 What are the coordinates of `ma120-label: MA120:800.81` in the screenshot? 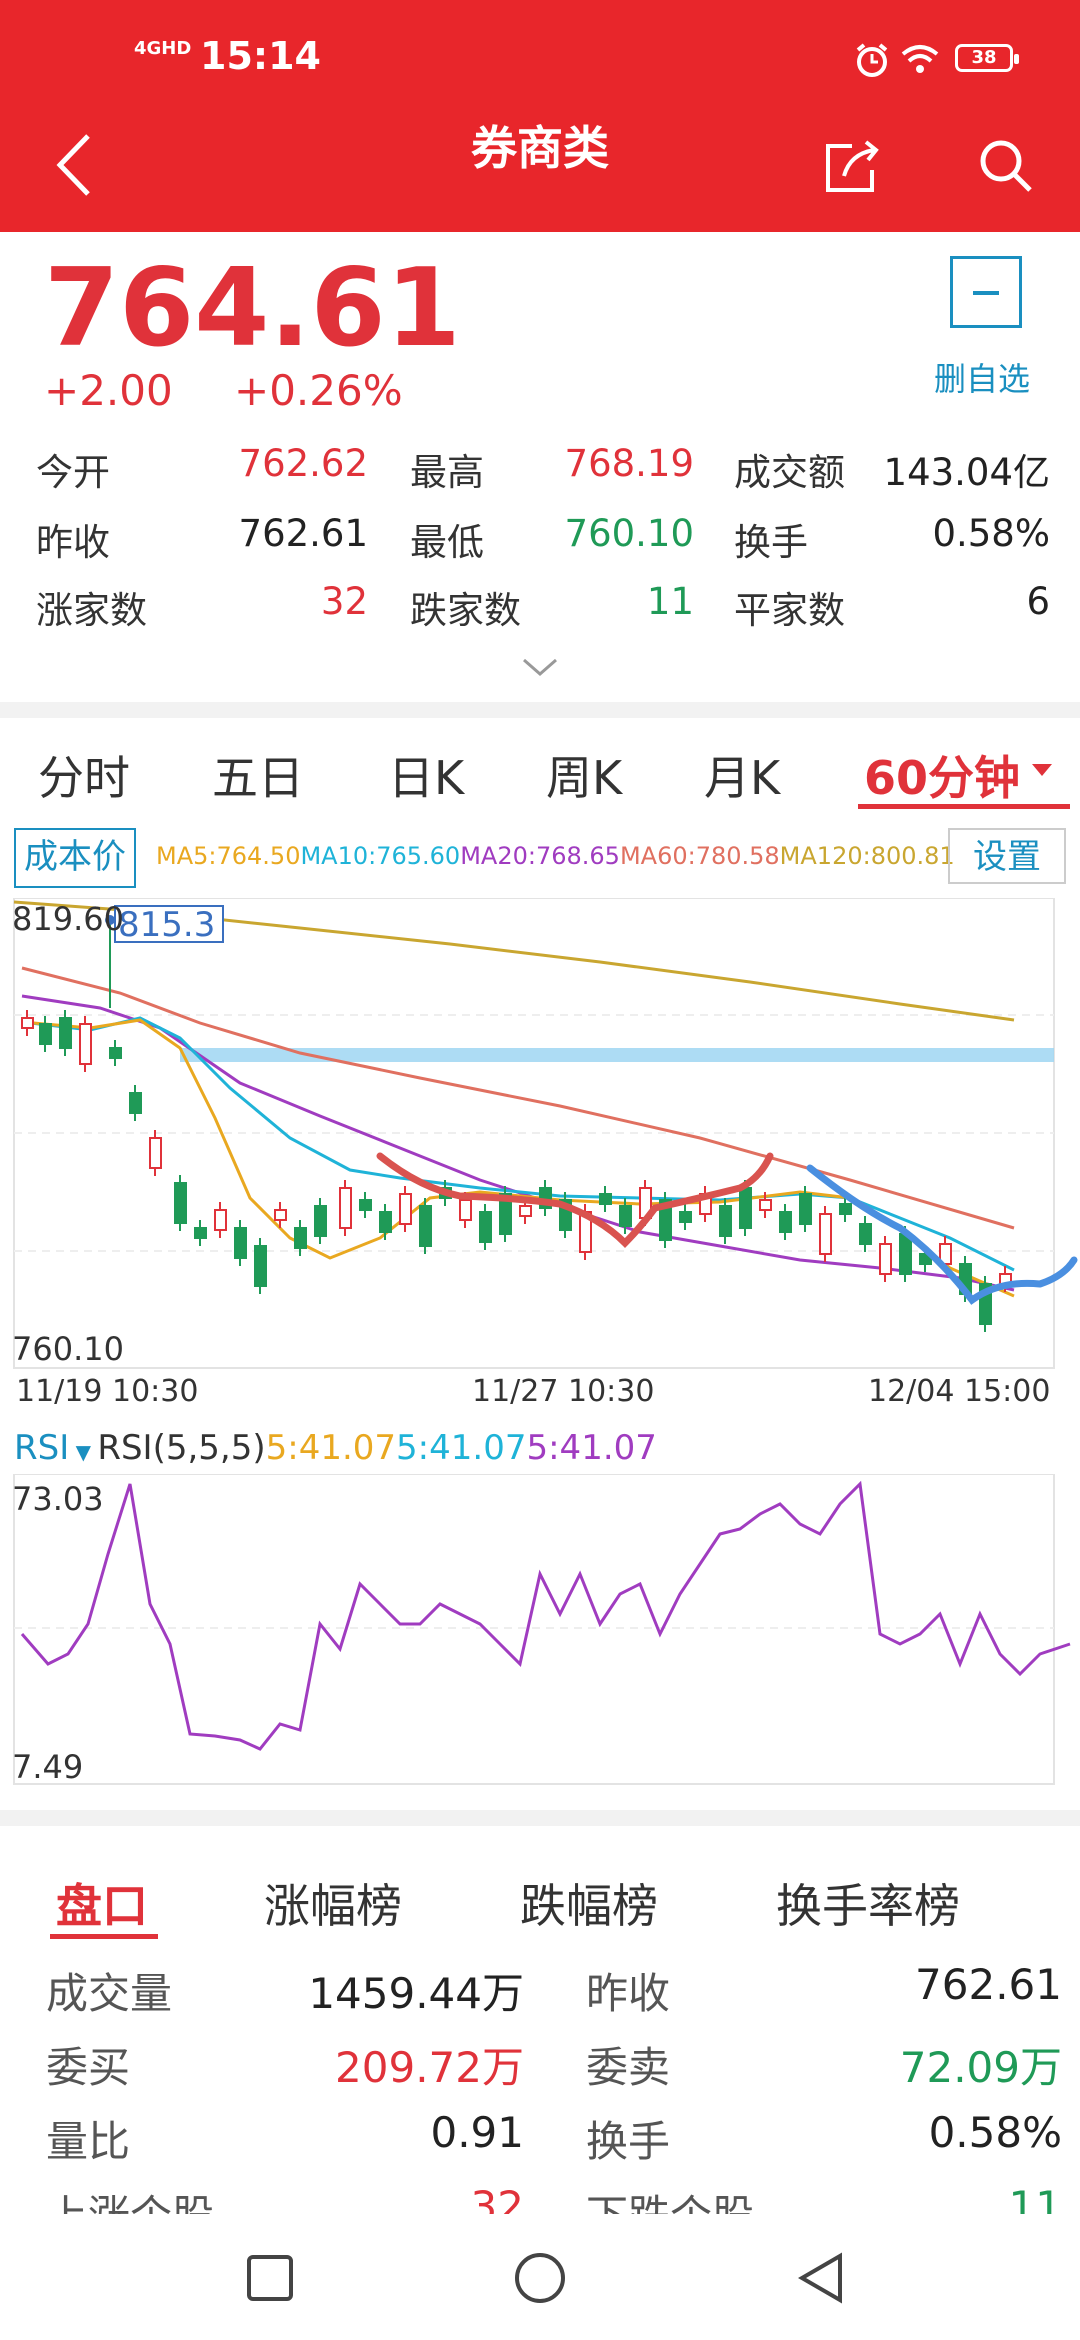 It's located at (867, 856).